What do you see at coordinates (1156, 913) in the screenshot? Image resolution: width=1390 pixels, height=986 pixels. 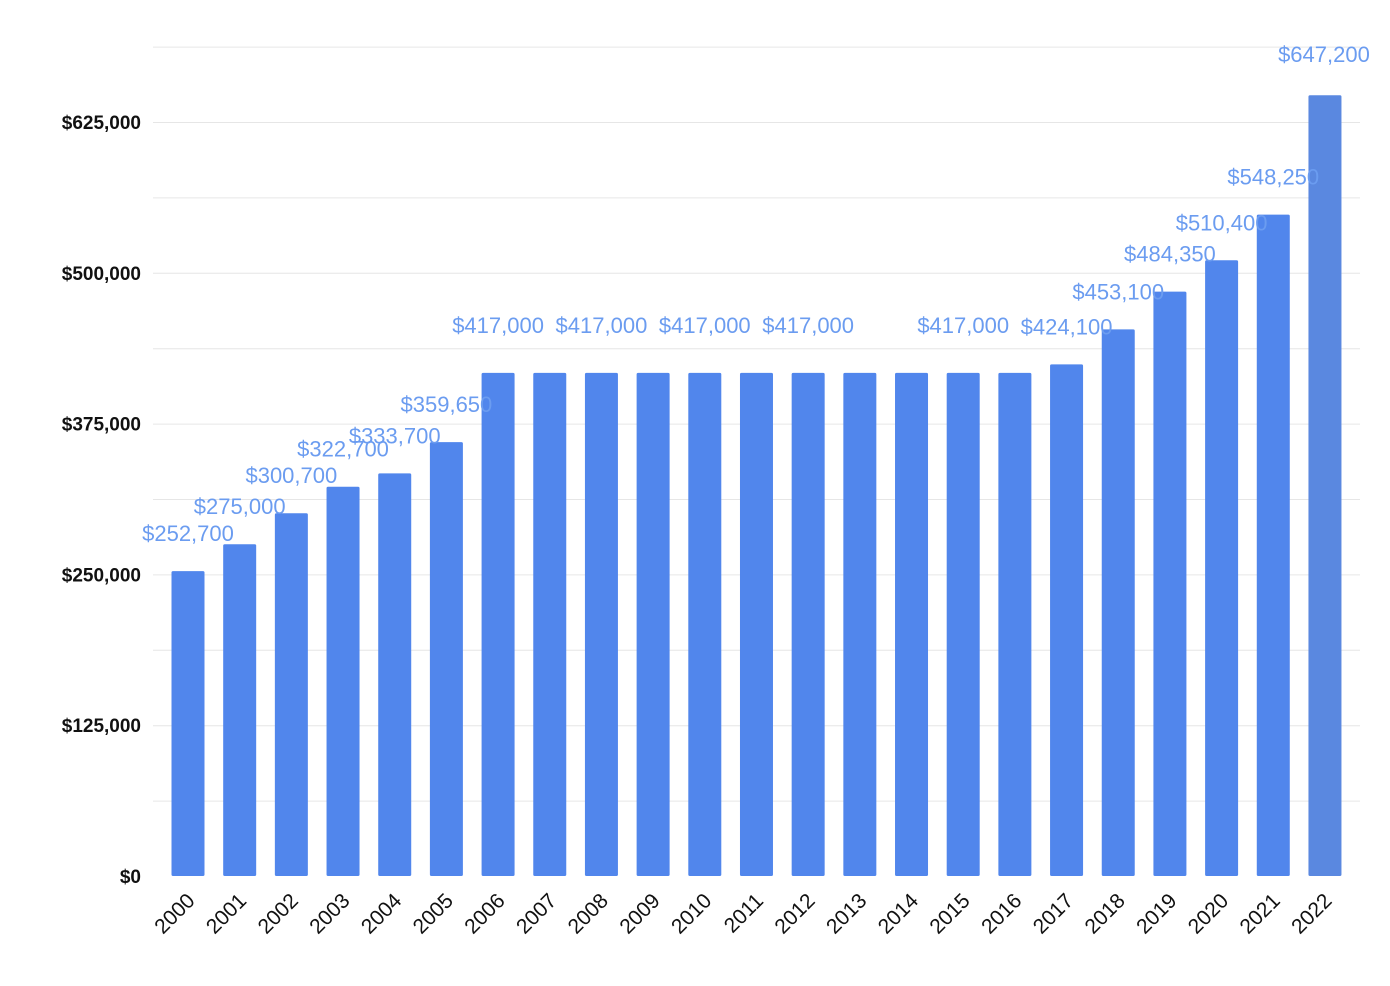 I see `x-tick-label: 2019` at bounding box center [1156, 913].